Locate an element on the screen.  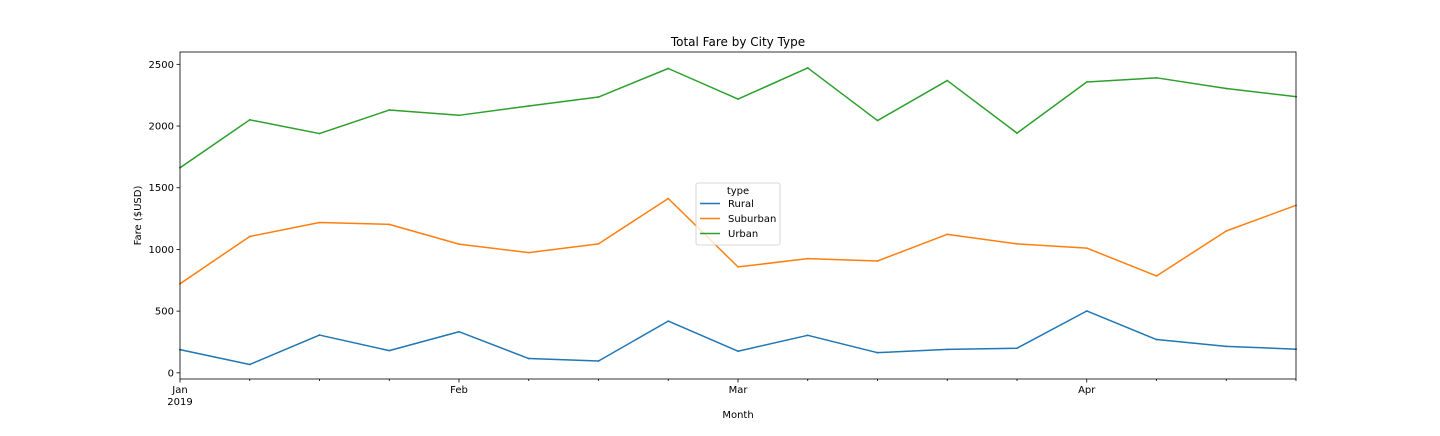
legend-label-urban: Urban is located at coordinates (743, 234).